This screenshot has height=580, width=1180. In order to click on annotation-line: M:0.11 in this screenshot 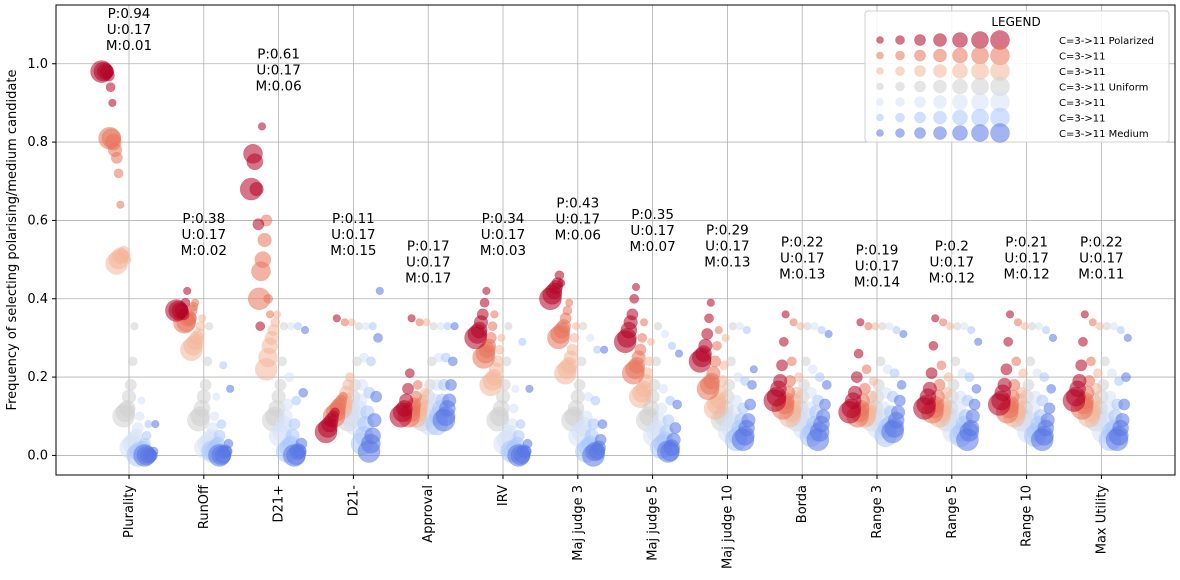, I will do `click(1101, 274)`.